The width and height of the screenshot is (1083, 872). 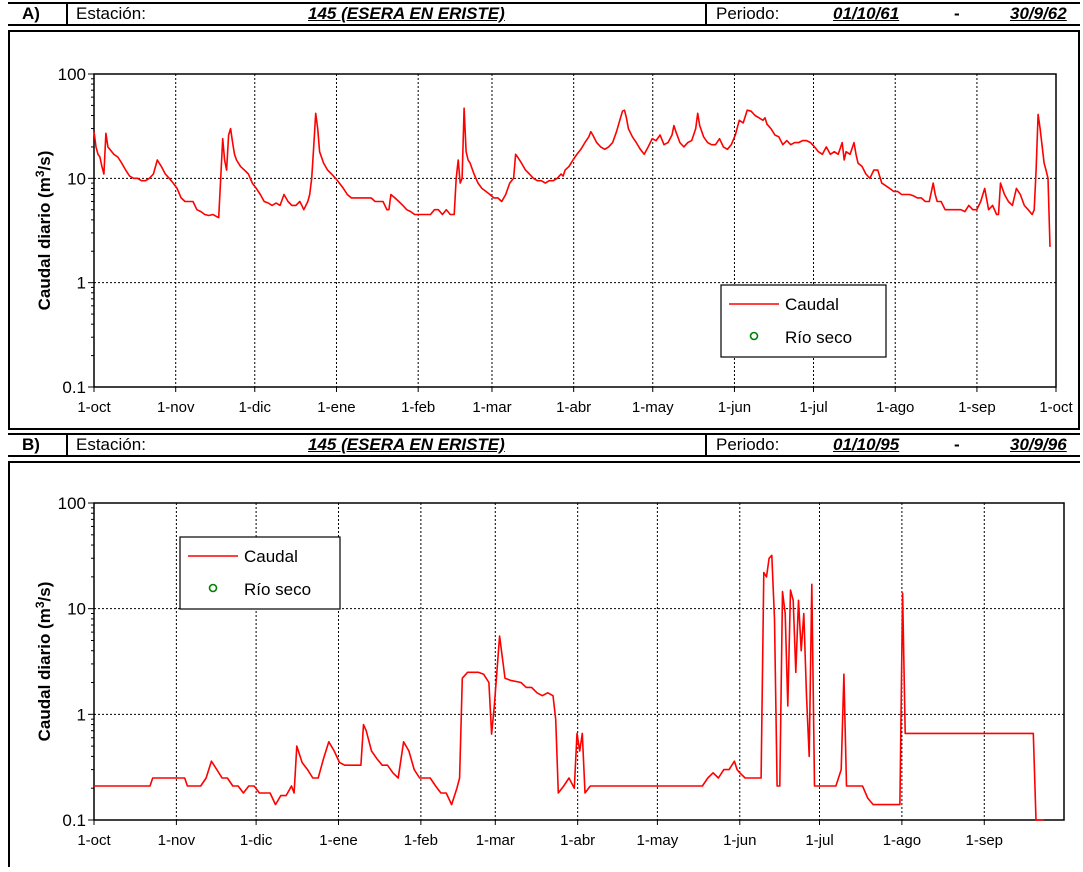 What do you see at coordinates (1038, 13) in the screenshot?
I see `period-end: 30/9/62` at bounding box center [1038, 13].